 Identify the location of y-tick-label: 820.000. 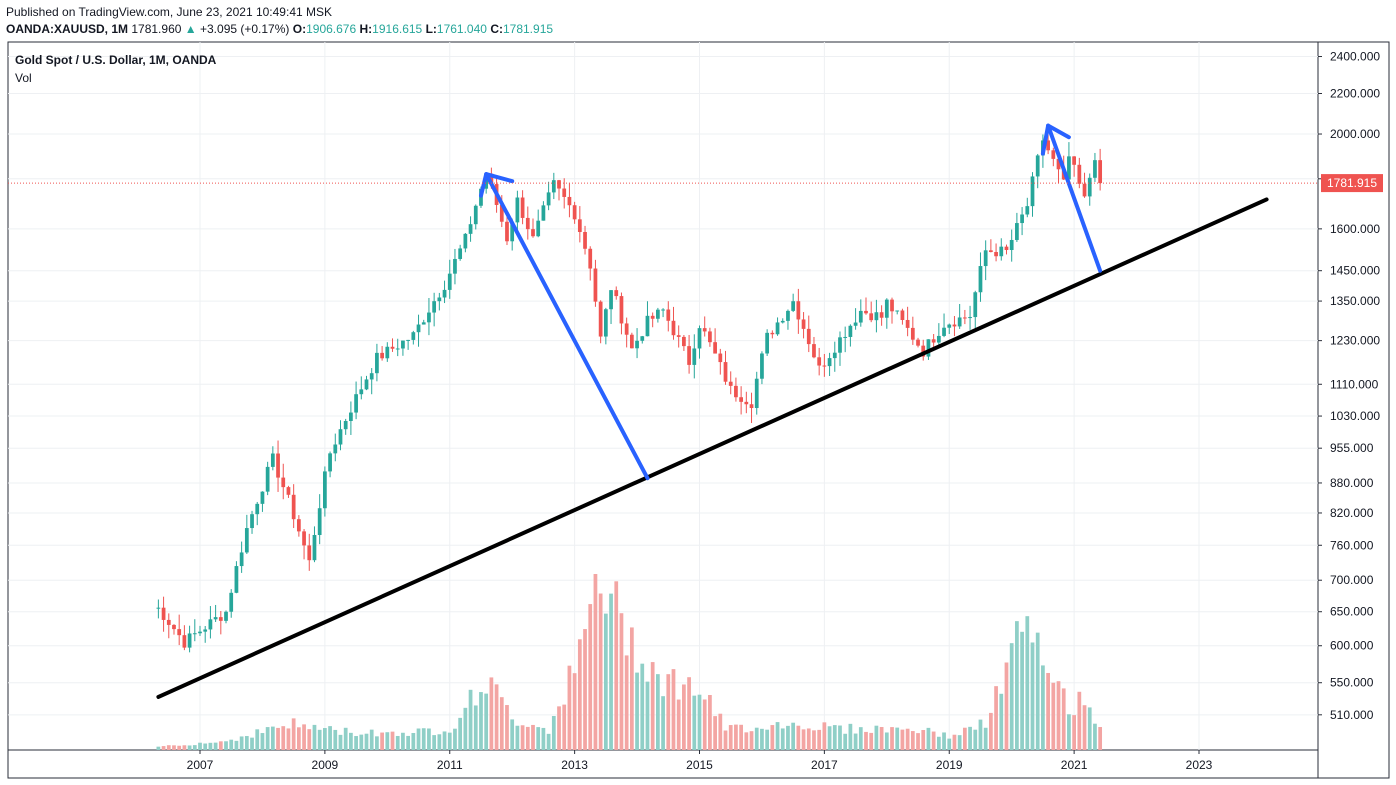
(1352, 513).